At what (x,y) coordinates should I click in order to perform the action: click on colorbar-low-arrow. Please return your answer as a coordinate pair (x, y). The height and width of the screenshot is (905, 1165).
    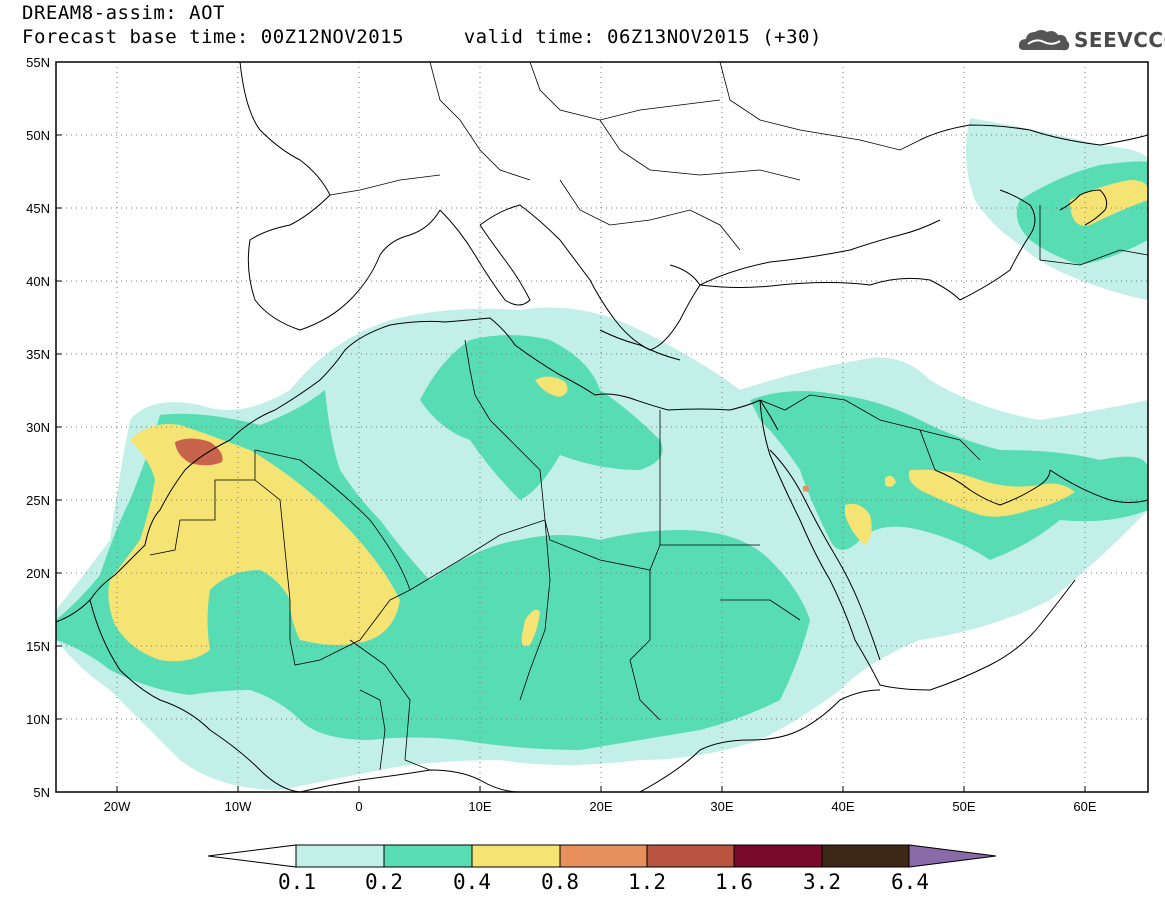
    Looking at the image, I should click on (252, 856).